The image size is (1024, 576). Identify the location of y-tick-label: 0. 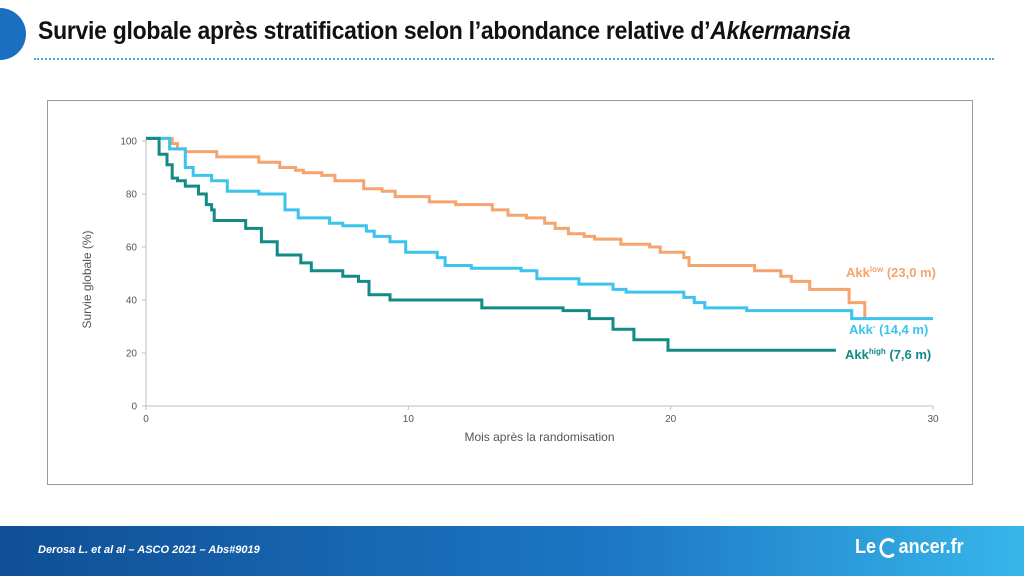
(134, 407).